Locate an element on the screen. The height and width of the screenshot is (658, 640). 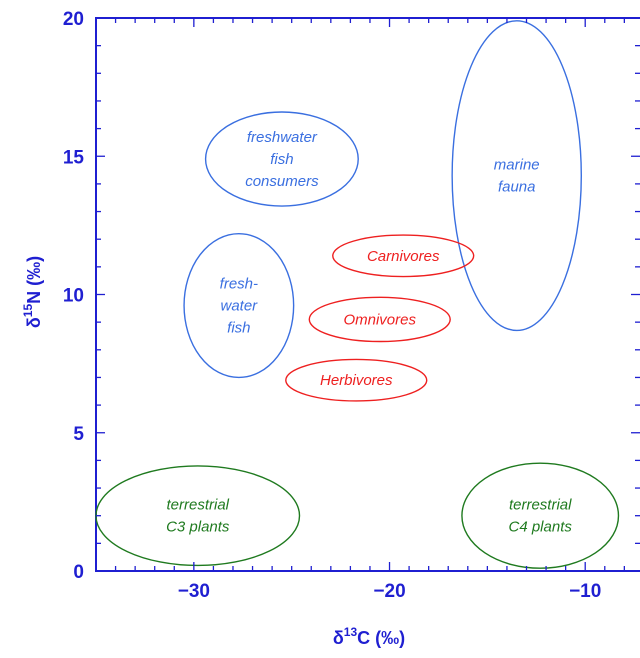
y-axis-title-prefix: δ is located at coordinates (34, 322).